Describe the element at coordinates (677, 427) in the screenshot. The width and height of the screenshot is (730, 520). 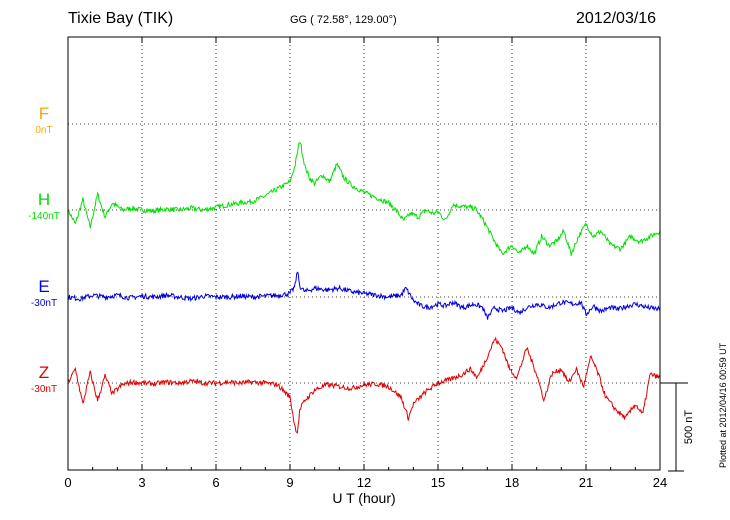
I see `scale-bar: 500 nT` at that location.